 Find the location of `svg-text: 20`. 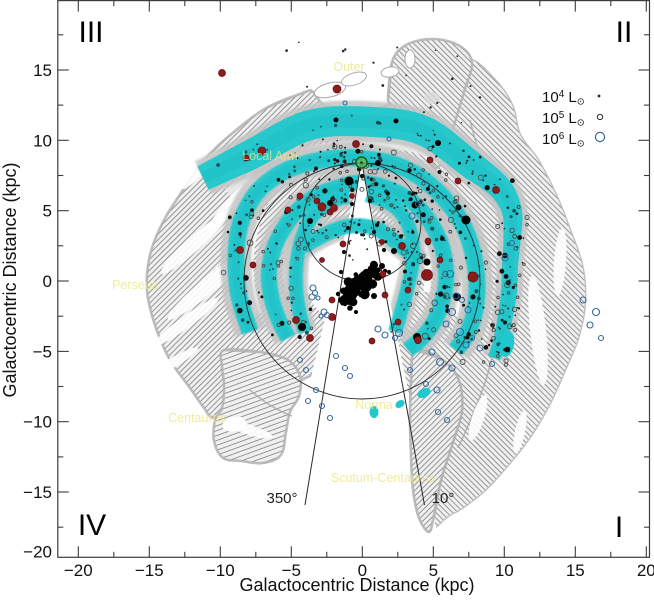

svg-text: 20 is located at coordinates (645, 570).